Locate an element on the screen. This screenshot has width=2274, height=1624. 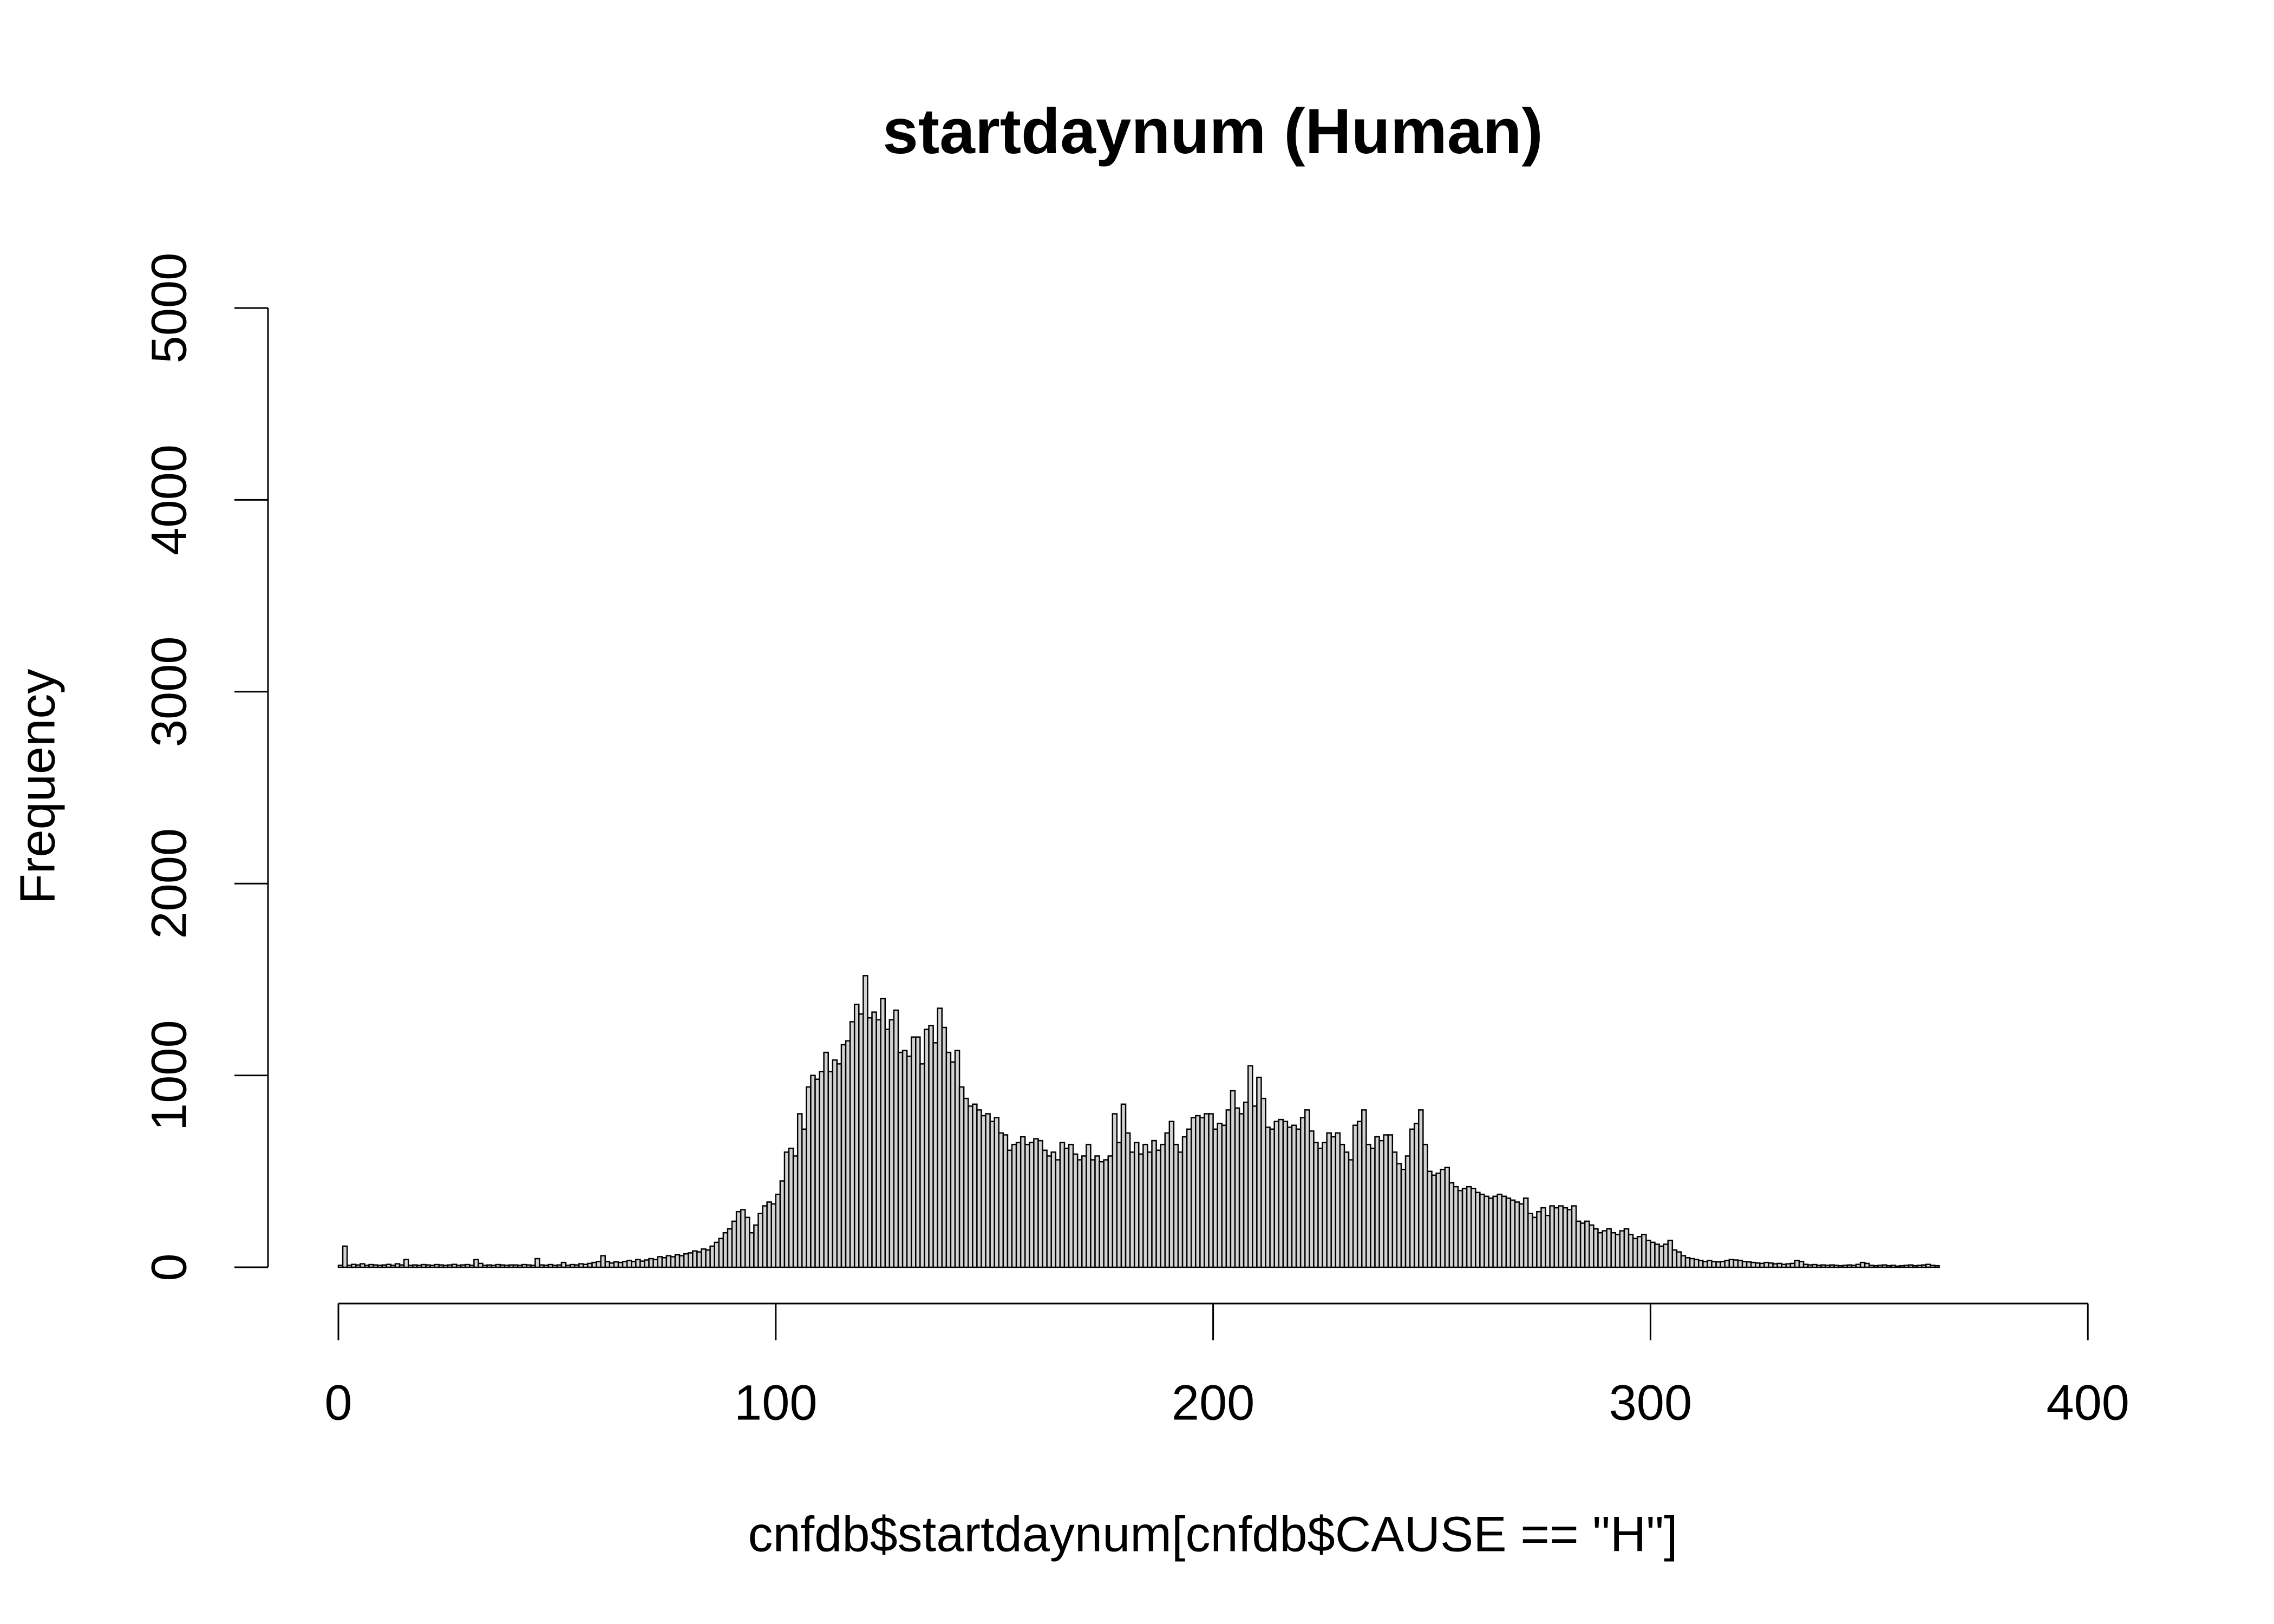
y-tick-label: 3000 is located at coordinates (169, 692).